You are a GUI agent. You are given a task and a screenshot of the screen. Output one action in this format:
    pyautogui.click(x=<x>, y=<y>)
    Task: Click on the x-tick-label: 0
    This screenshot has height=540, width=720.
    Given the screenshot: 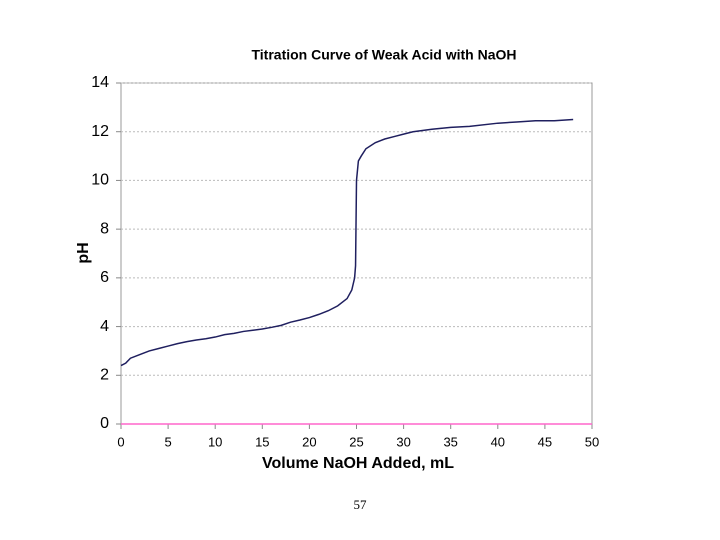 What is the action you would take?
    pyautogui.click(x=120, y=441)
    